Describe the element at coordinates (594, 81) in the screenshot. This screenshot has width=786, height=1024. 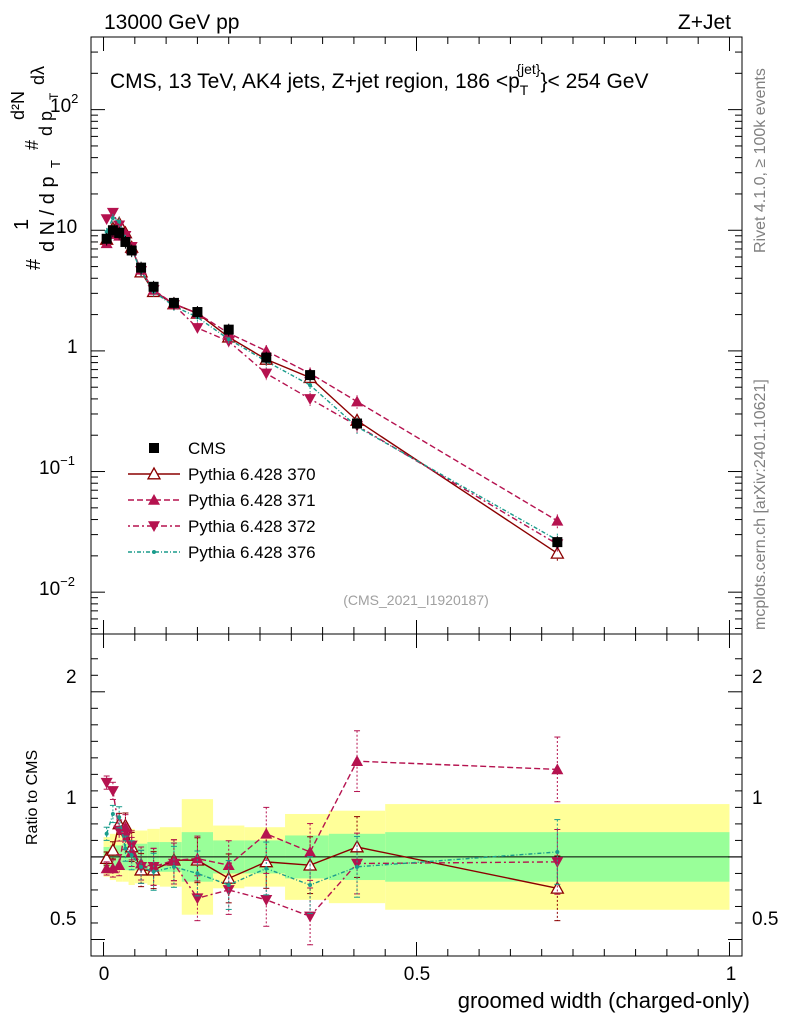
I see `chart-title-end: }< 254 GeV` at that location.